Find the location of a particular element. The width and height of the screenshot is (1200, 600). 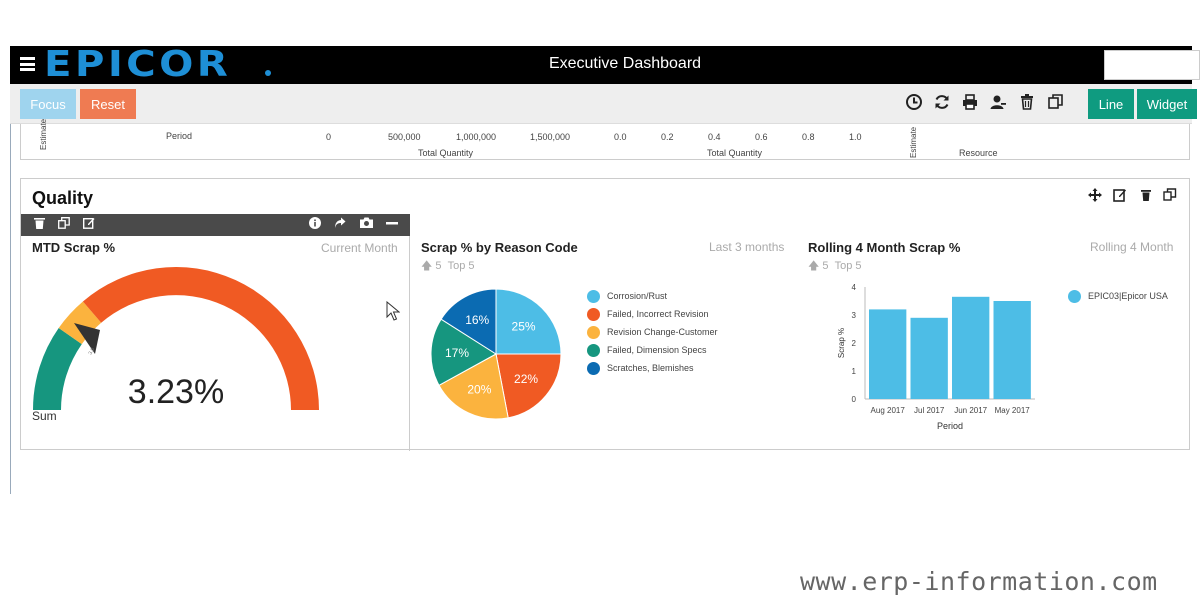

print-icon is located at coordinates (970, 103).